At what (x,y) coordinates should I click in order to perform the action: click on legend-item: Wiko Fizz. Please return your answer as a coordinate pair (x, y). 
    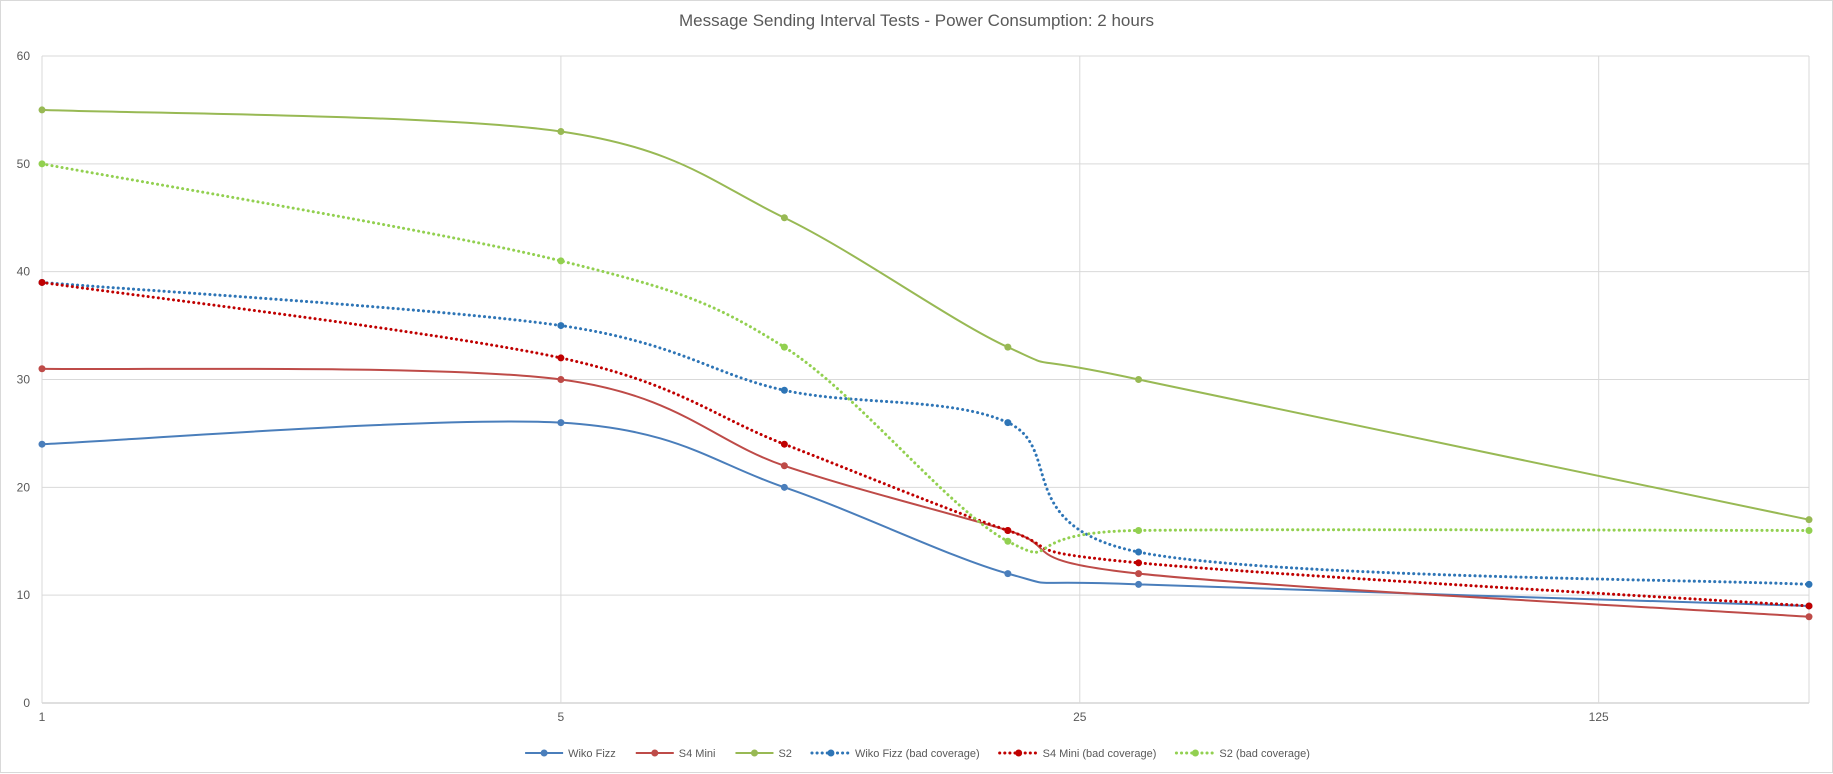
    Looking at the image, I should click on (570, 754).